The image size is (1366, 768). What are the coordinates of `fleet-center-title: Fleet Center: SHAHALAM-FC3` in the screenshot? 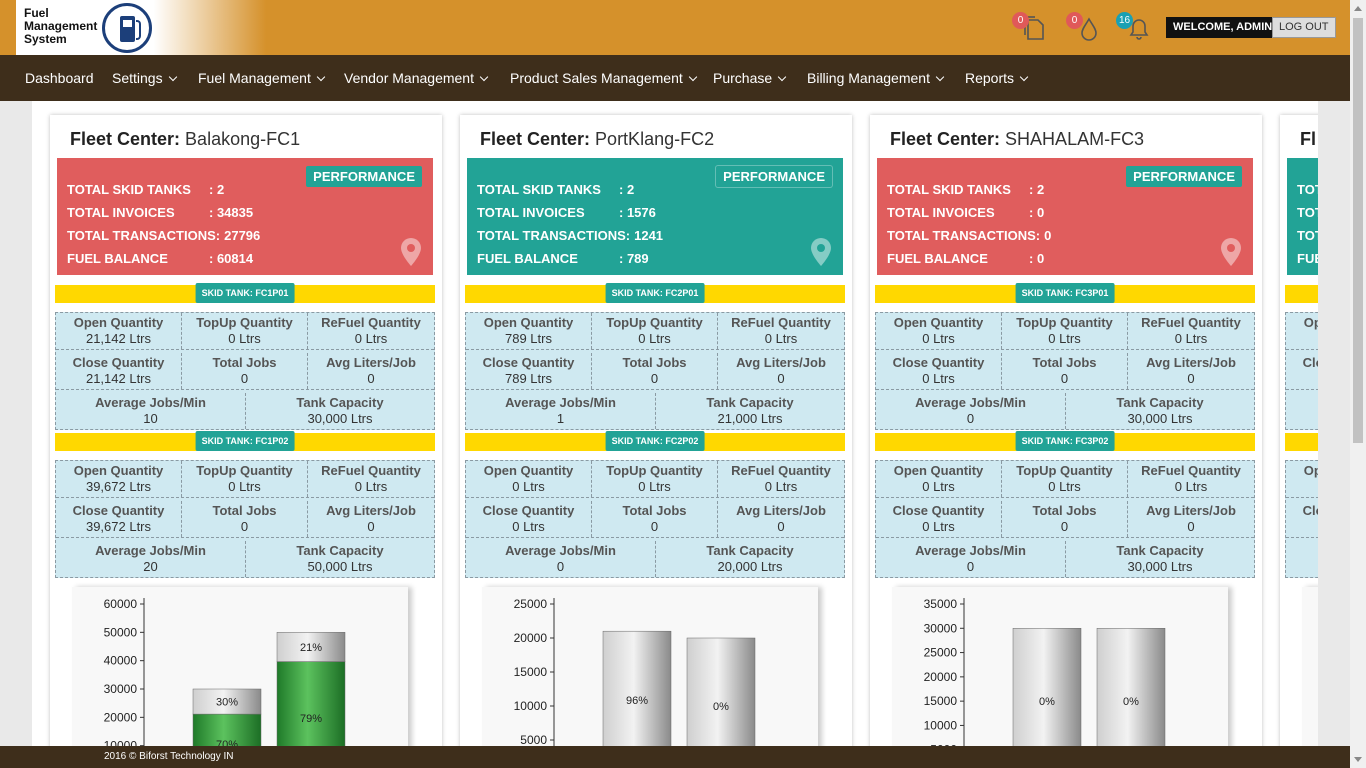 It's located at (1017, 139).